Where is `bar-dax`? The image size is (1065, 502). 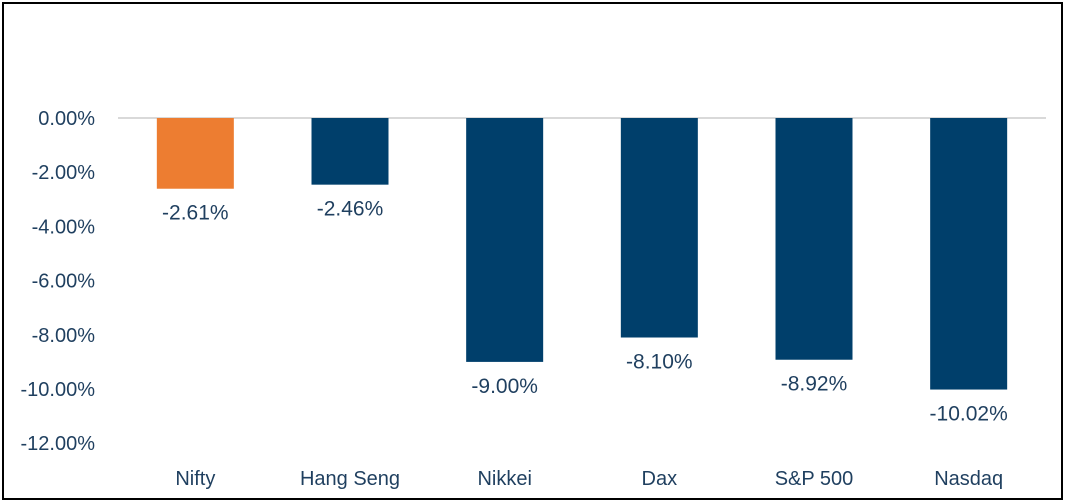 bar-dax is located at coordinates (659, 228).